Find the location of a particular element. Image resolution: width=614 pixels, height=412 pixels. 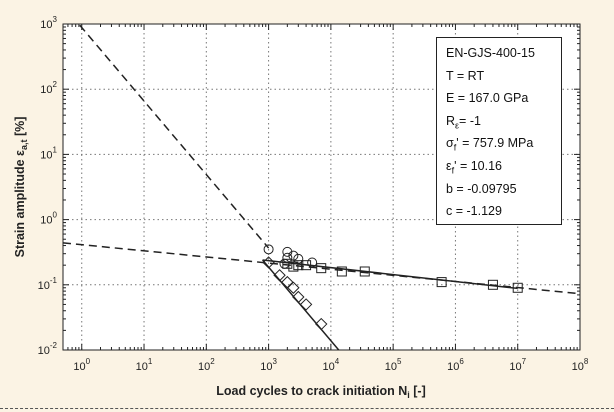

y-tick-label: 10⁻¹ is located at coordinates (48, 284).